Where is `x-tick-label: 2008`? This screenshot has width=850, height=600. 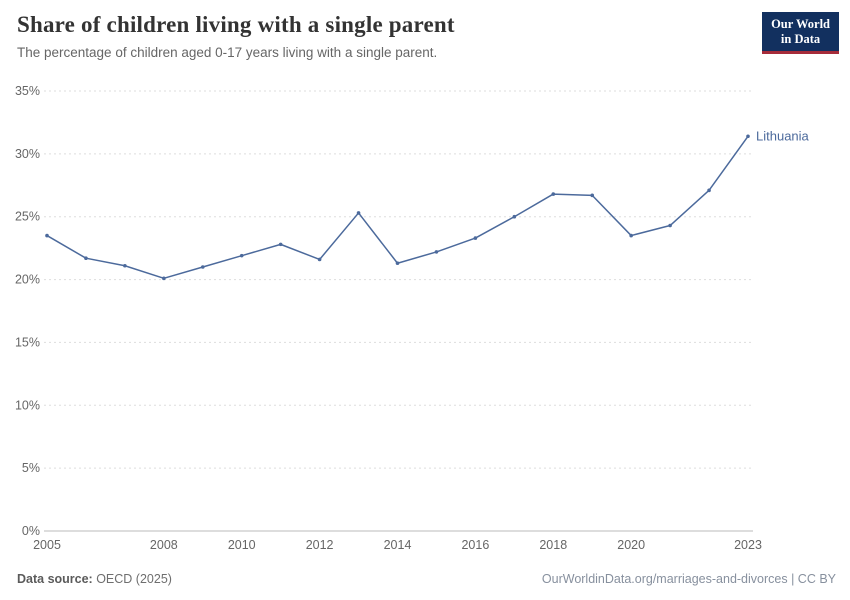
x-tick-label: 2008 is located at coordinates (164, 545).